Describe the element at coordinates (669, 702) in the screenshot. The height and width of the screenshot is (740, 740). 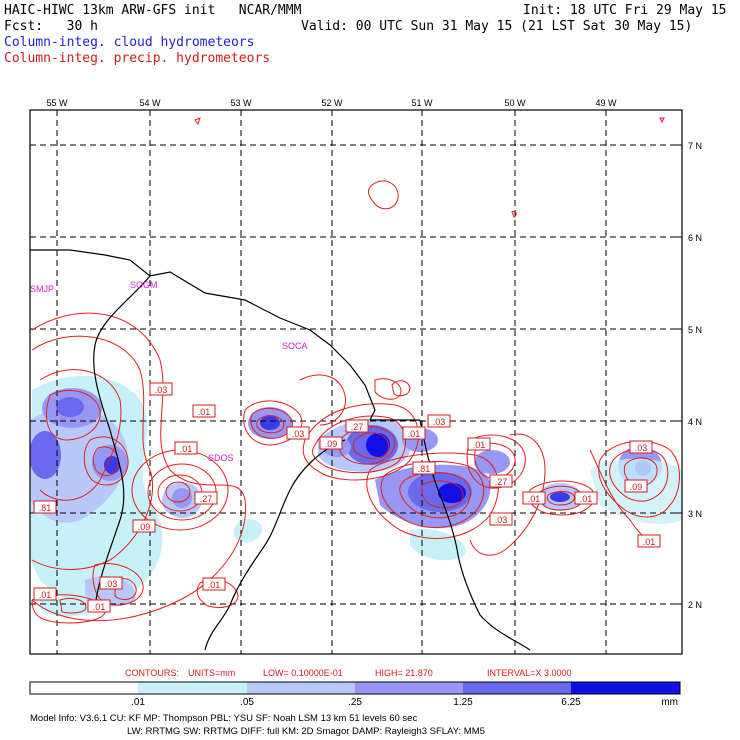
I see `colorbar-unit: mm` at that location.